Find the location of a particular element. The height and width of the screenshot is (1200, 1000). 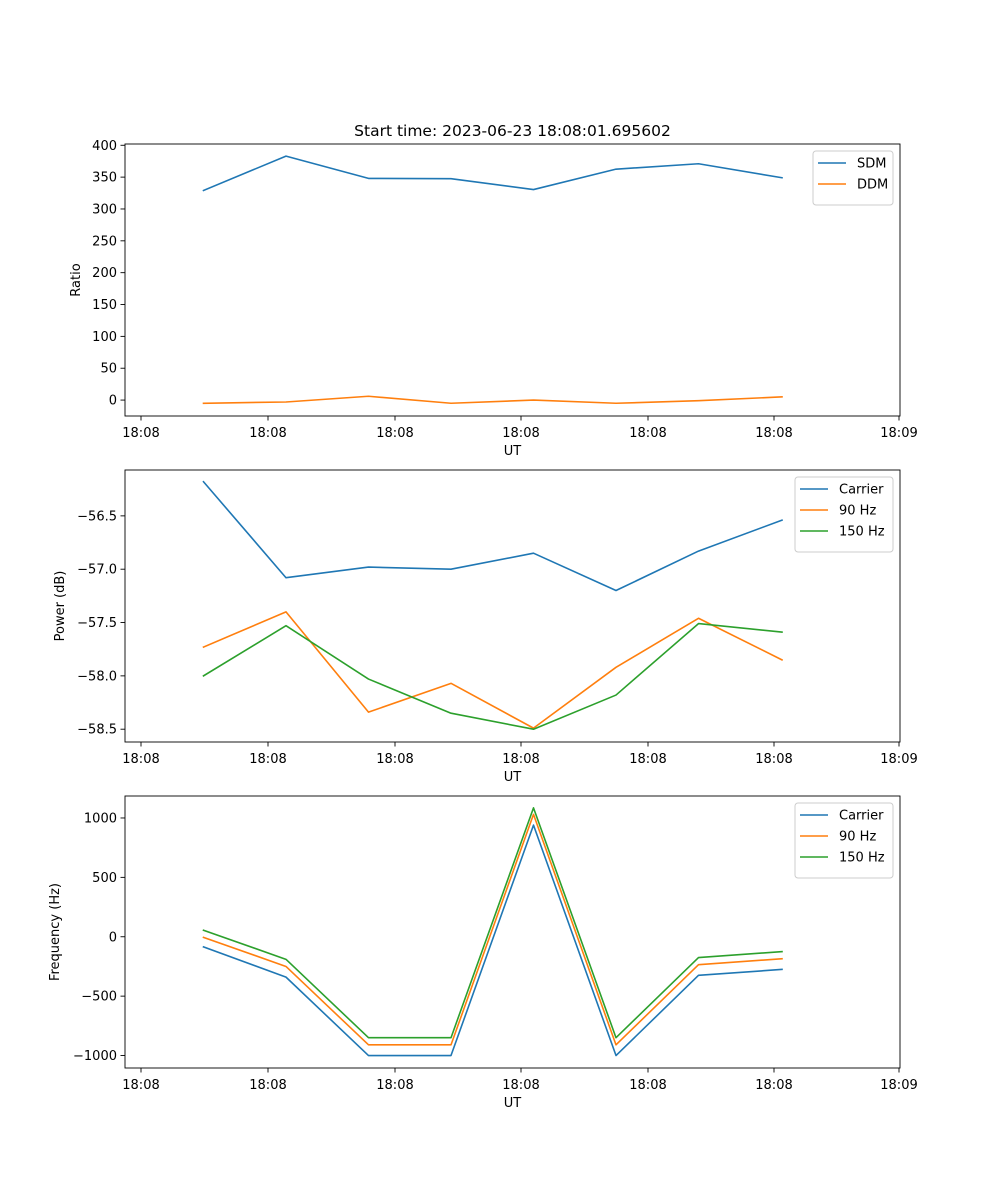

y-tick-label: −57.5 is located at coordinates (97, 623).